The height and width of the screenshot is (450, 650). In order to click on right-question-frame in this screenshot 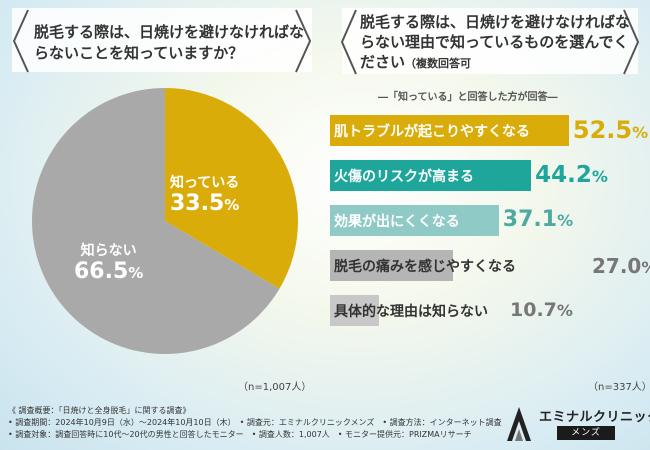, I will do `click(490, 41)`.